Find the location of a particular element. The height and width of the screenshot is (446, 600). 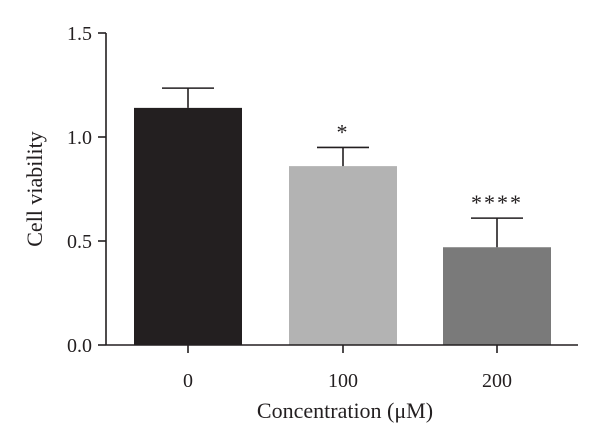

x-ticks-layer: 0 100 200 is located at coordinates (347, 368).